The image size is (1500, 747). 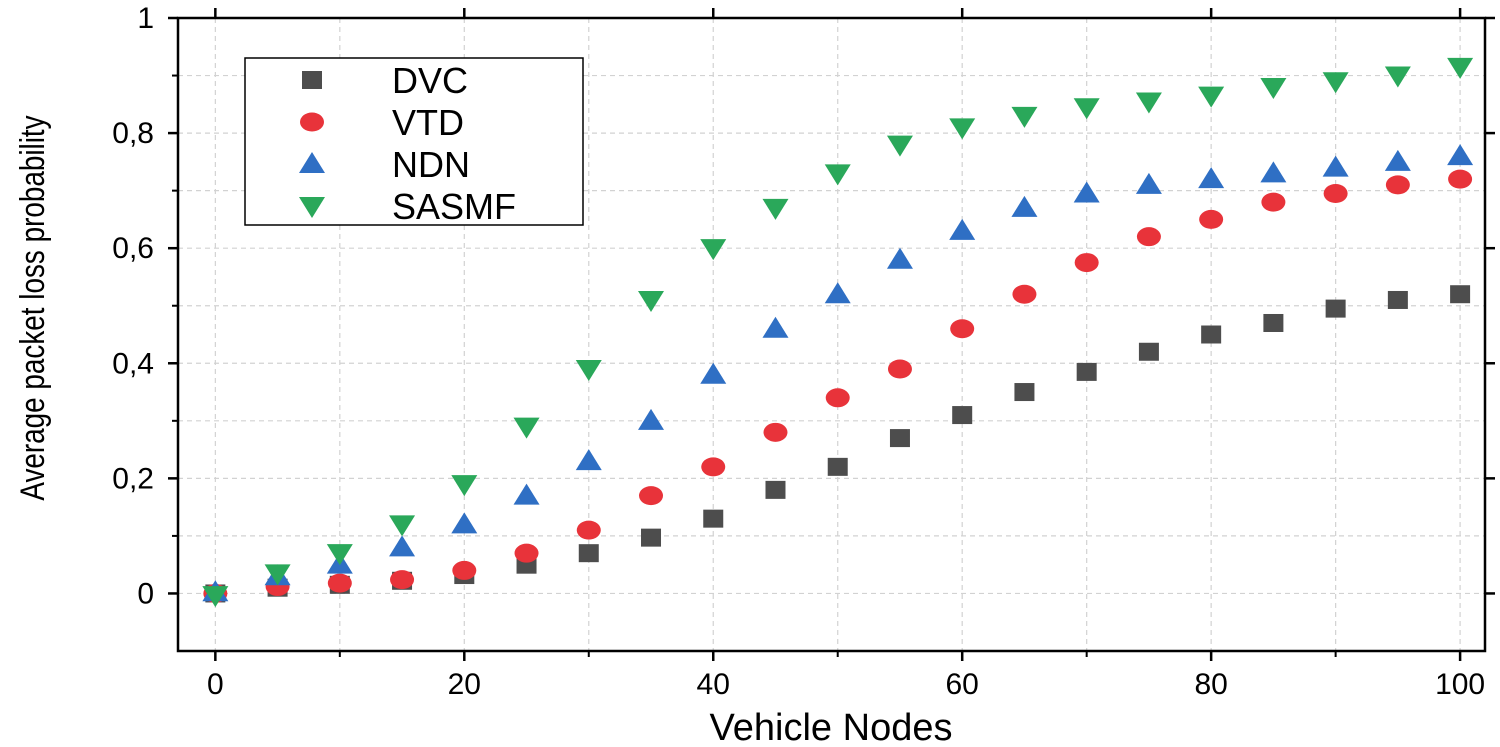 I want to click on y-axis-title: Average packet loss probability, so click(x=32, y=308).